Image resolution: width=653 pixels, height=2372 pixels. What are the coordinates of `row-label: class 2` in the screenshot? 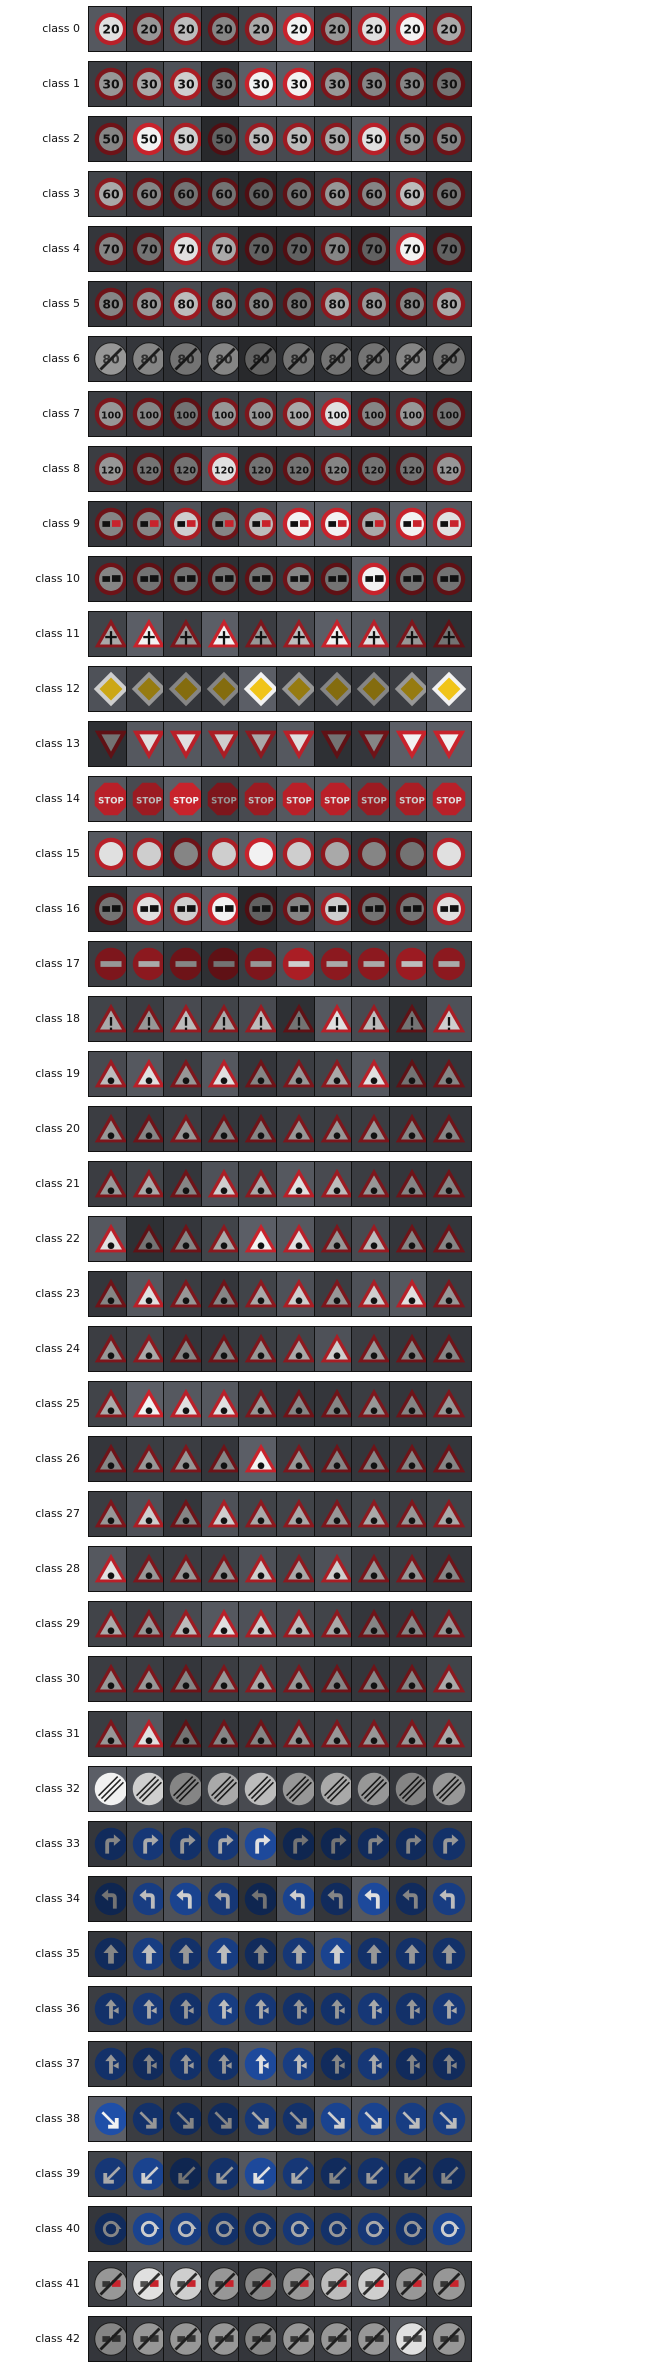 It's located at (61, 138).